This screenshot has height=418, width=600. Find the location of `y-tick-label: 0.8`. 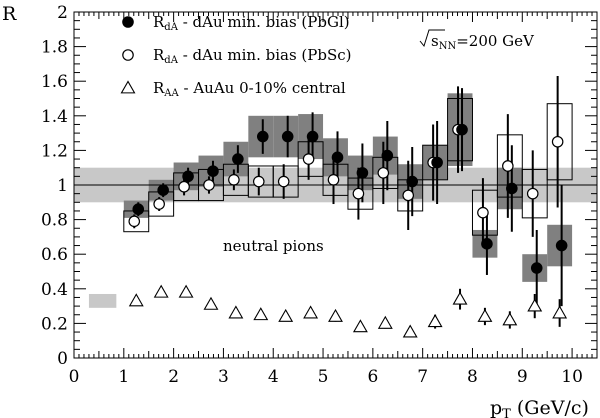

y-tick-label: 0.8 is located at coordinates (54, 221).